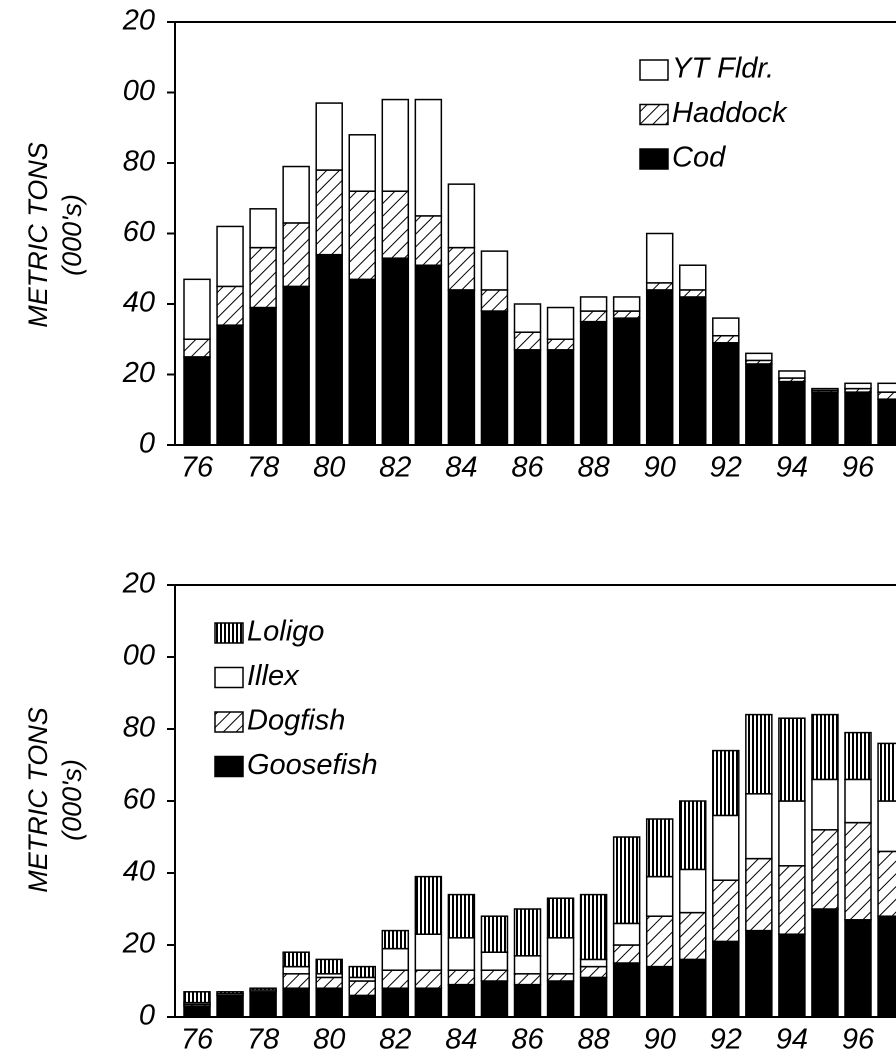 Image resolution: width=896 pixels, height=1059 pixels. I want to click on x-tick-label: 80, so click(329, 1040).